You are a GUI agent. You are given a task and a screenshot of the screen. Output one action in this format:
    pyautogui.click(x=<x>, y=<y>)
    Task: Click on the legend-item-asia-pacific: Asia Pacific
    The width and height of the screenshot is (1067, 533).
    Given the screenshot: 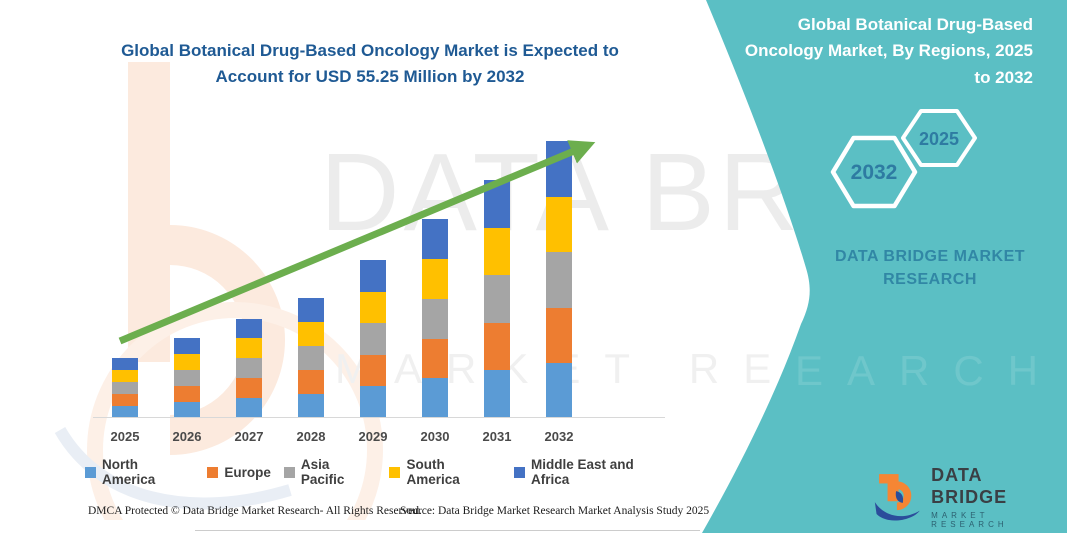 What is the action you would take?
    pyautogui.click(x=330, y=472)
    